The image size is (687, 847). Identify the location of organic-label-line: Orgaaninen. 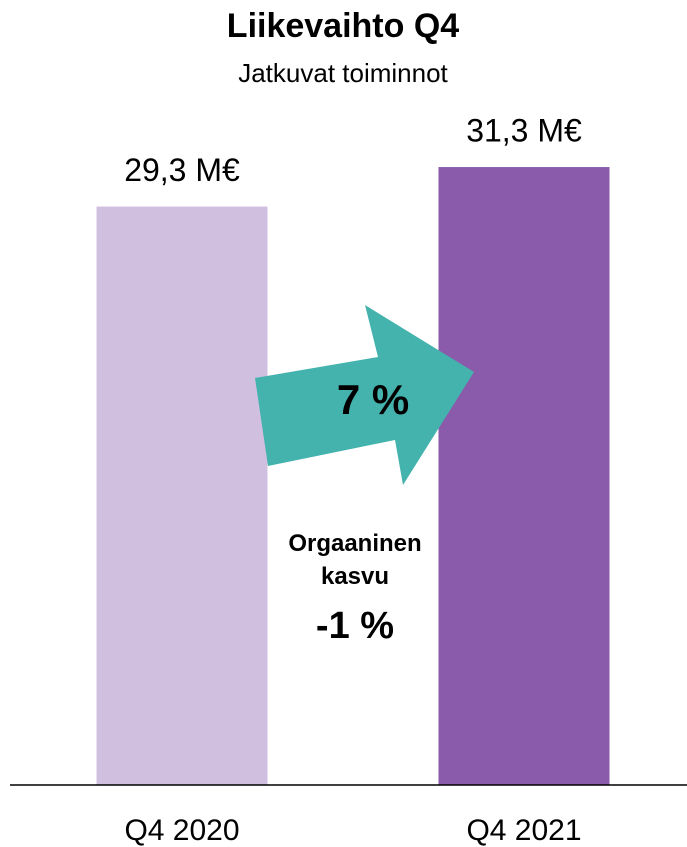
(354, 543).